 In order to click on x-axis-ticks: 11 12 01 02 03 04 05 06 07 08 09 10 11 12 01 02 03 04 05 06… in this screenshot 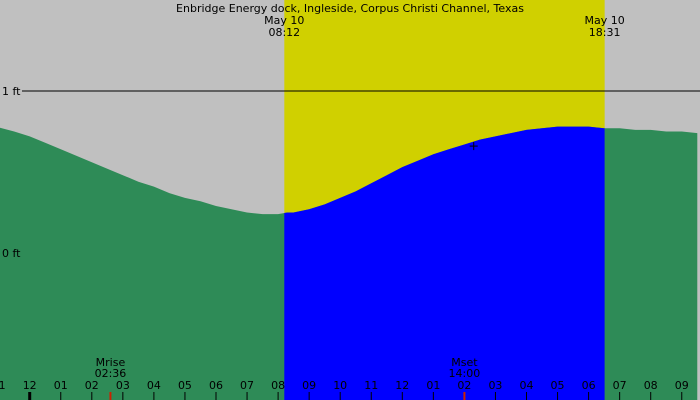, I will do `click(344, 389)`.